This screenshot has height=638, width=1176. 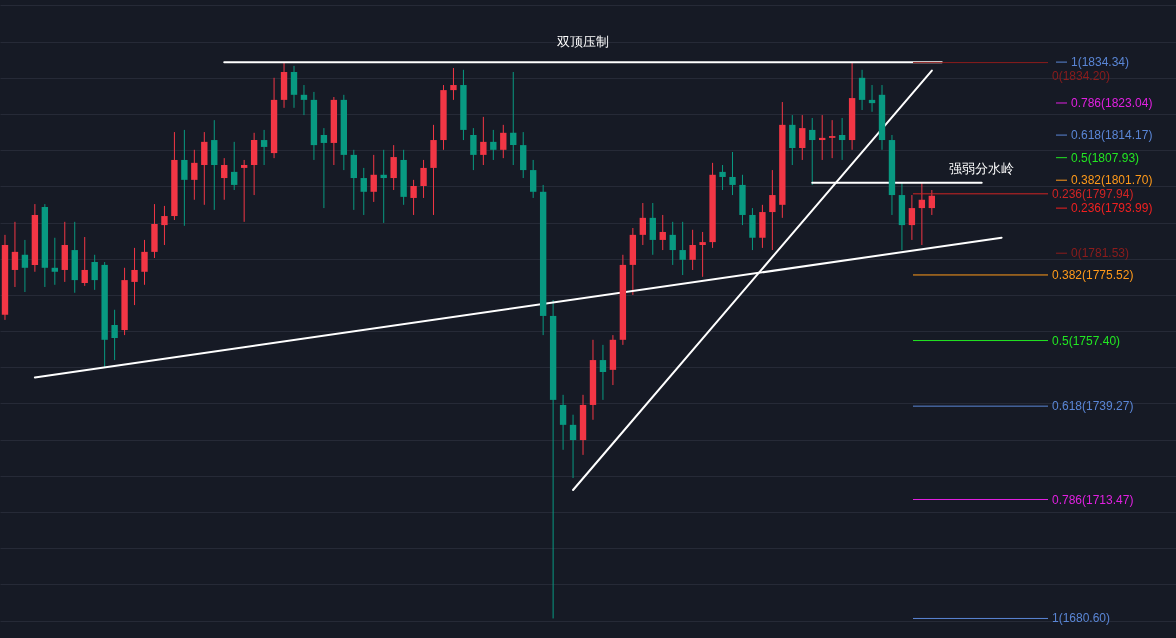 I want to click on series-label: 强弱分水岭, so click(x=982, y=168).